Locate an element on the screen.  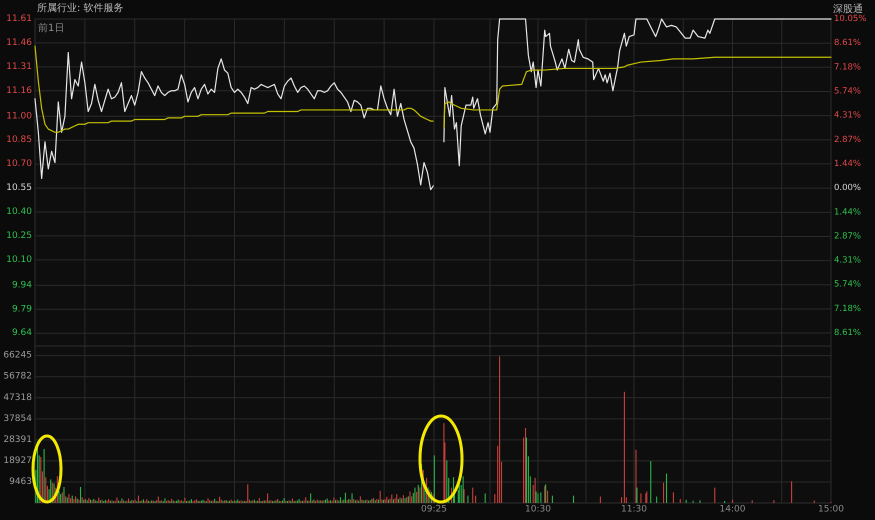
y-tick-label: 37854 is located at coordinates (17, 419).